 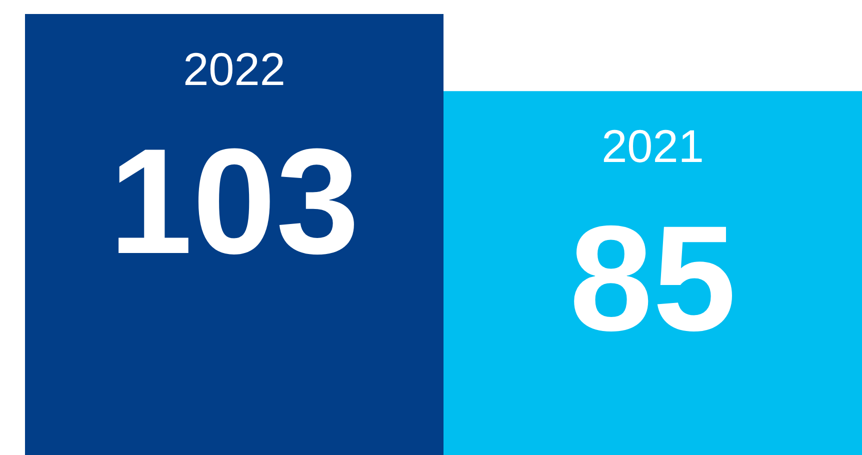 What do you see at coordinates (652, 278) in the screenshot?
I see `data-label: 85` at bounding box center [652, 278].